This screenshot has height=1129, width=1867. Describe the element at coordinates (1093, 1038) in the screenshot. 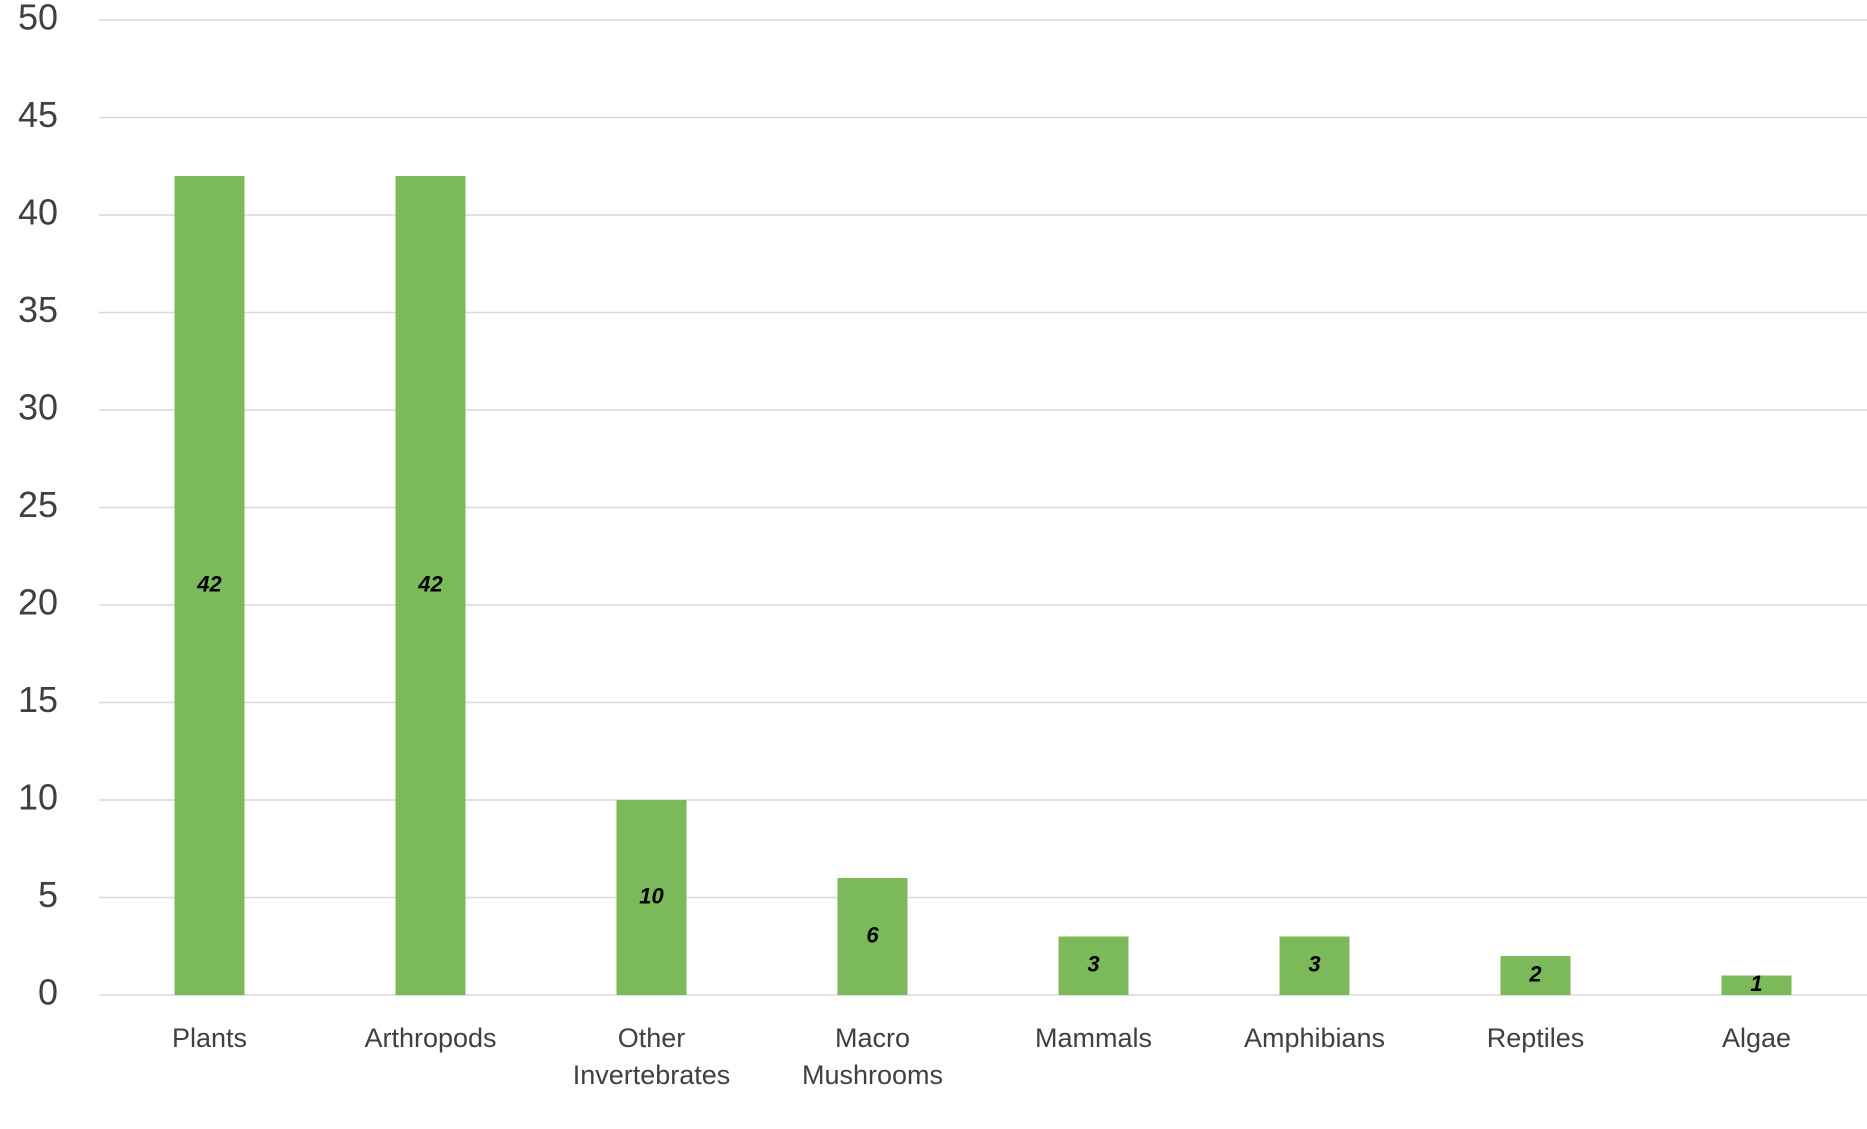

I see `x-tick-label: Mammals` at that location.